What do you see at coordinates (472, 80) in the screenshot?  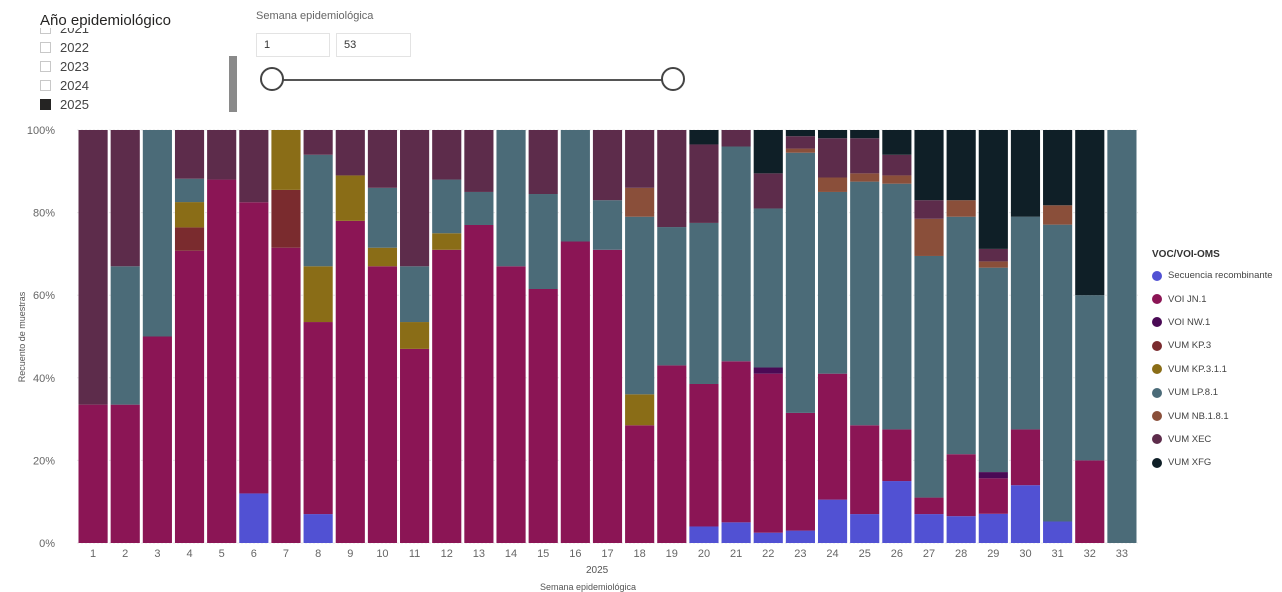 I see `week-range-track` at bounding box center [472, 80].